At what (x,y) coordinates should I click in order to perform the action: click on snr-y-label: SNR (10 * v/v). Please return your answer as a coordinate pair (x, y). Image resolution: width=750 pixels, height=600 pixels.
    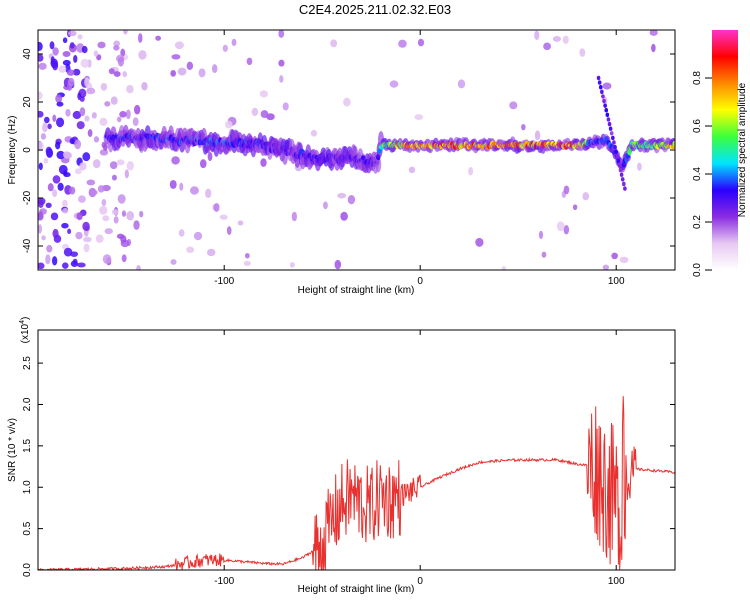
    Looking at the image, I should click on (12, 450).